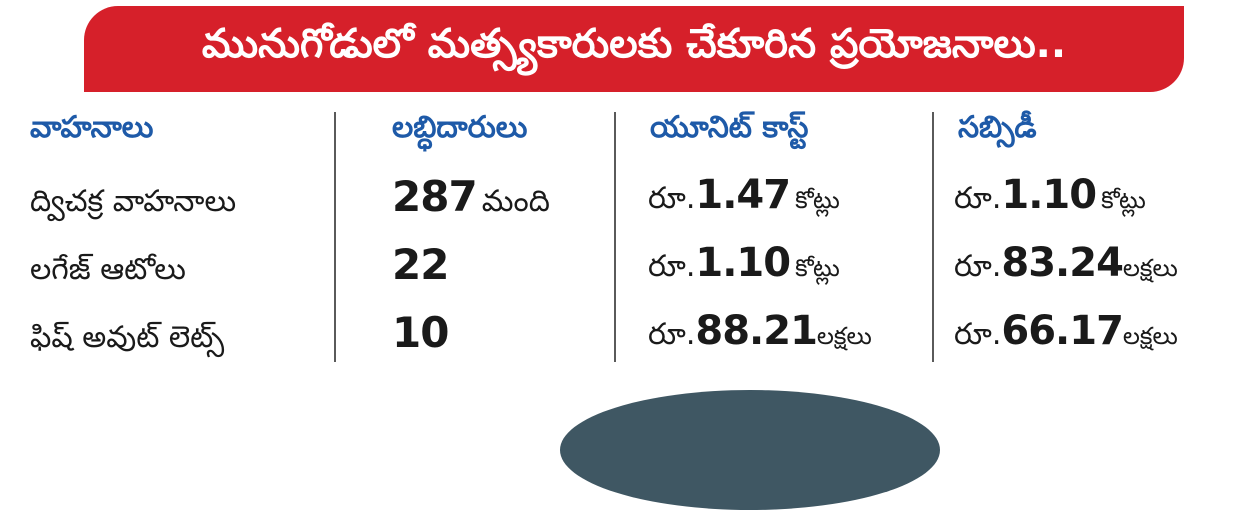 This screenshot has height=510, width=1252. I want to click on column-header-beneficiaries: లబ్ధిదారులు, so click(460, 127).